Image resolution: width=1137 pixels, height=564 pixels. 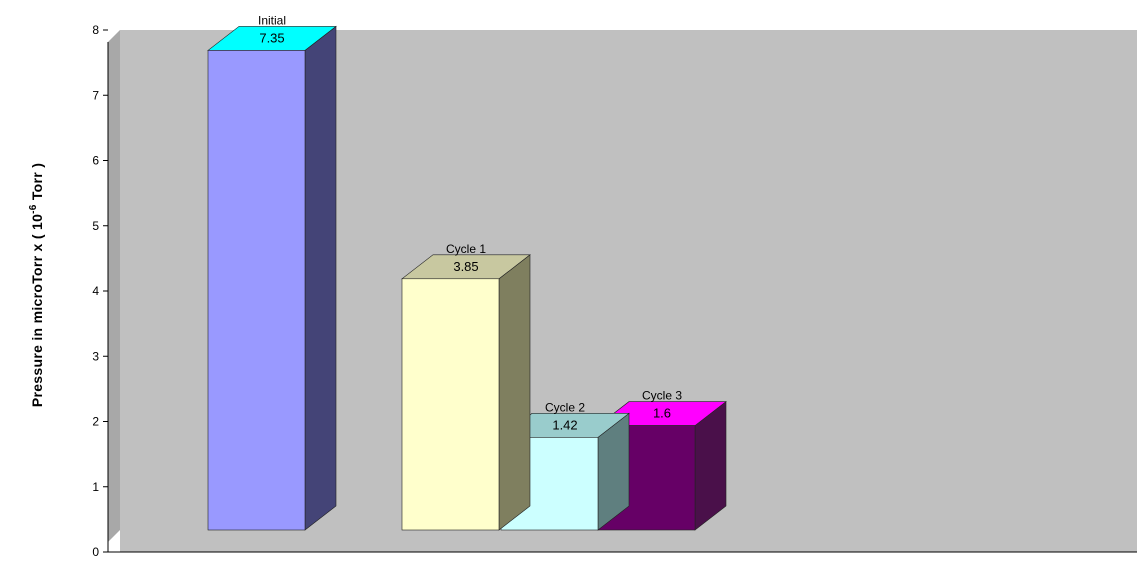 What do you see at coordinates (271, 37) in the screenshot?
I see `bar-value-label: 7.35` at bounding box center [271, 37].